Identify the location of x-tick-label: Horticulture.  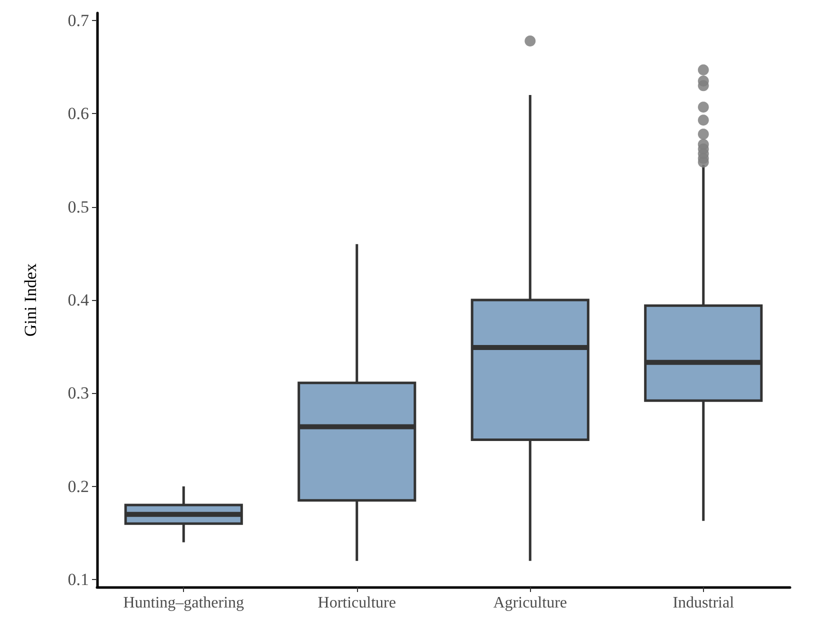
(357, 603).